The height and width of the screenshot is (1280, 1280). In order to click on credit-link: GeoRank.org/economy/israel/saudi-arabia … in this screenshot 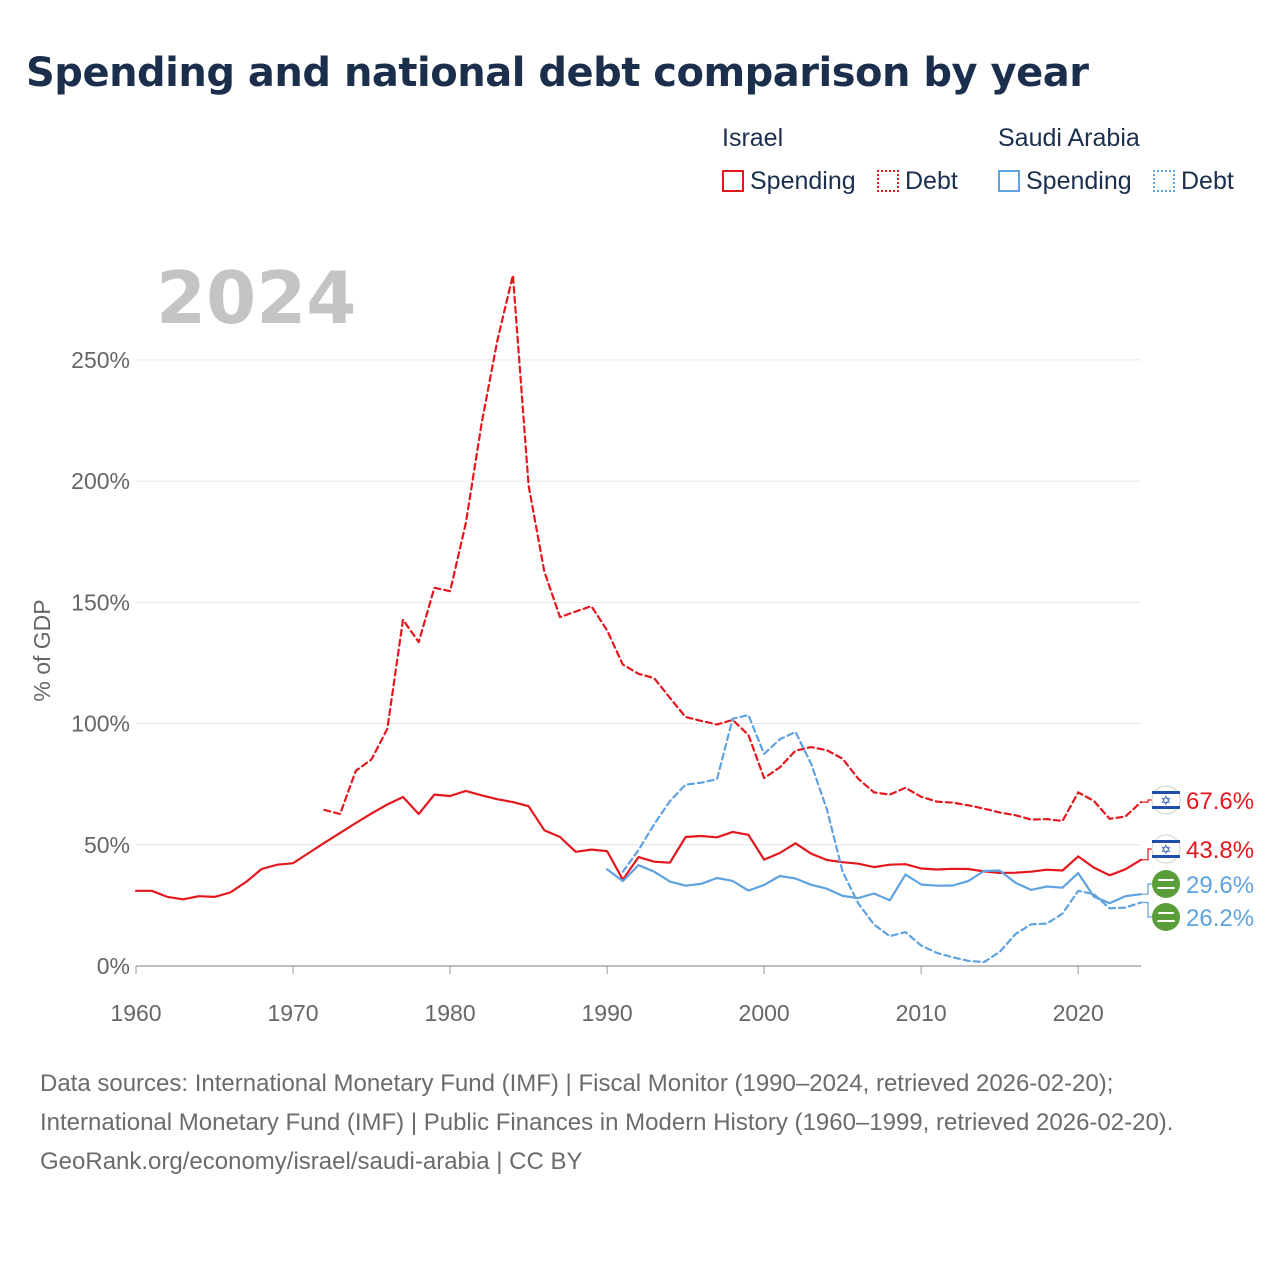, I will do `click(311, 1161)`.